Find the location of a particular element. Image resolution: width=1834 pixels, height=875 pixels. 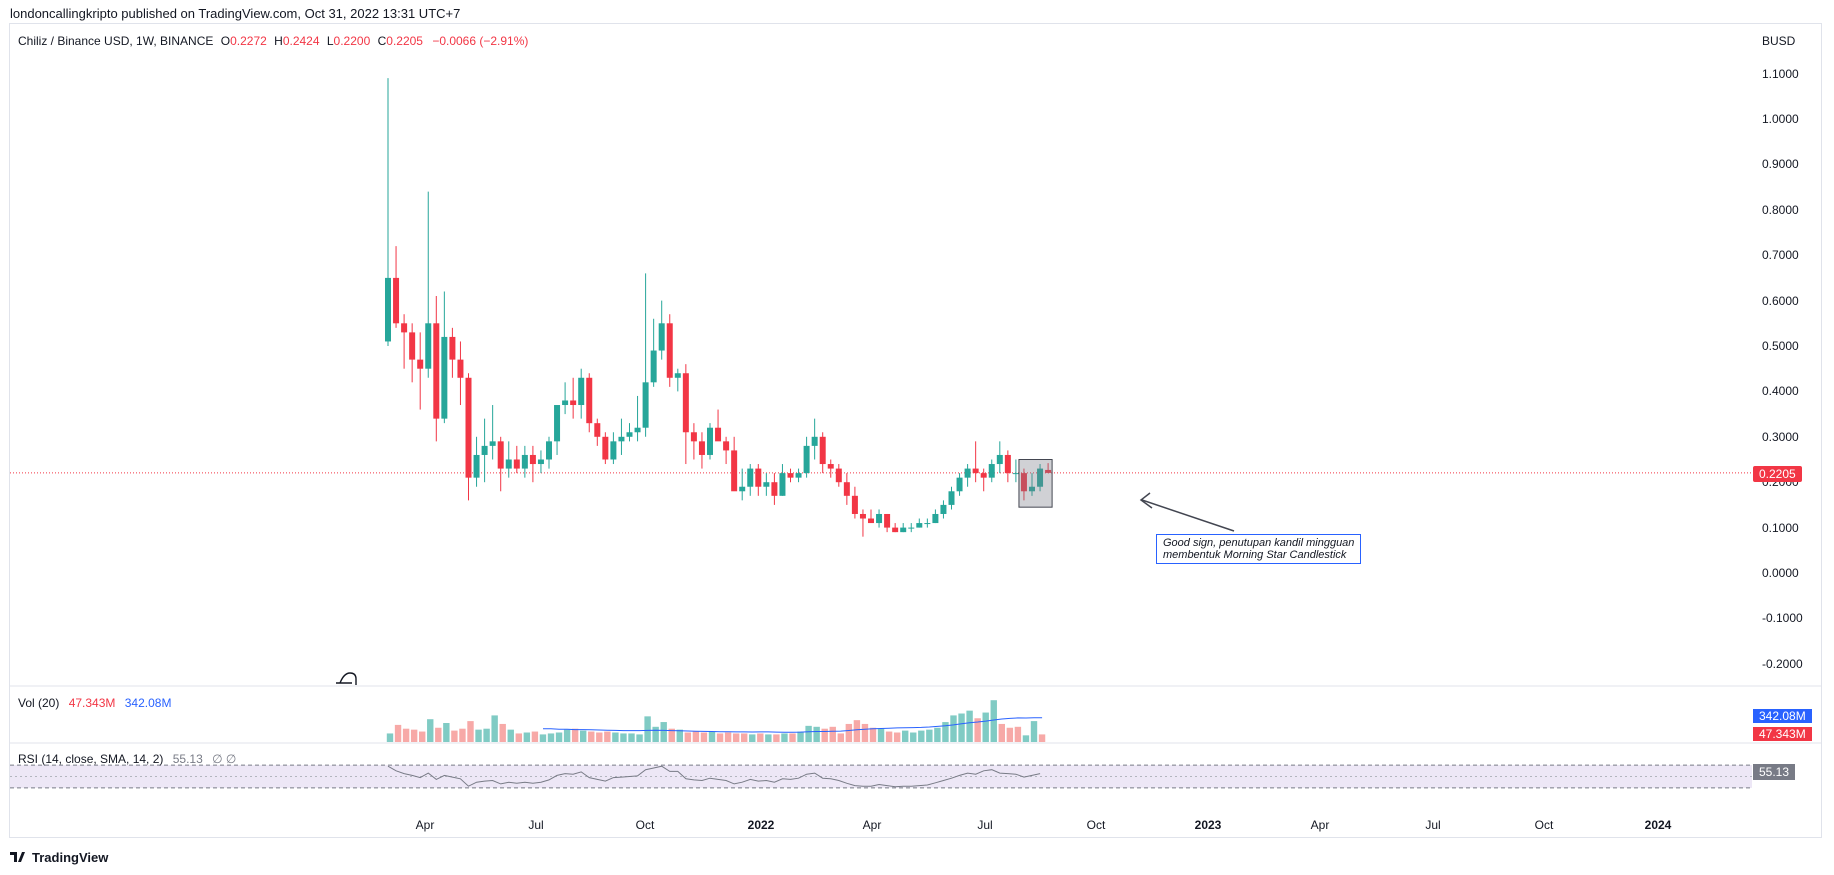

y-tick-label: 0.7000 is located at coordinates (1780, 255).